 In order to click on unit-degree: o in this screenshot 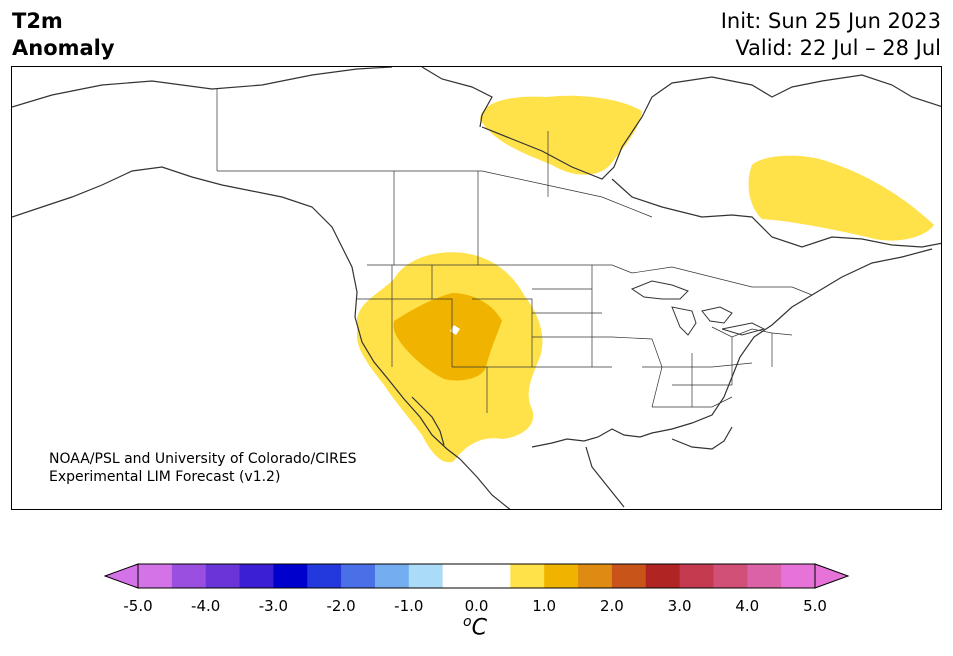, I will do `click(467, 622)`.